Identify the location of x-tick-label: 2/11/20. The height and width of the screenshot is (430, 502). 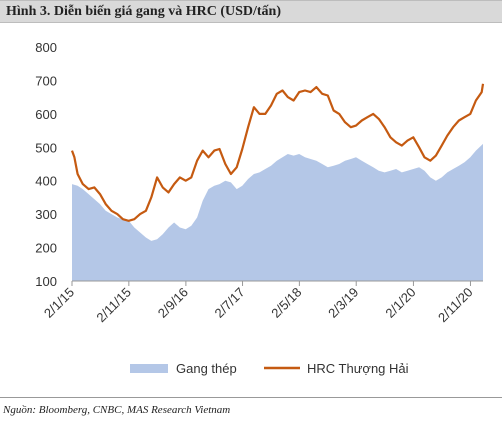
(455, 305).